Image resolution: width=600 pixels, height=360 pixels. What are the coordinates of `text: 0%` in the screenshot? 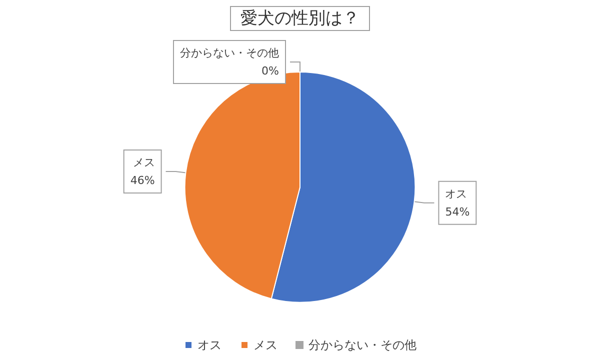 It's located at (270, 71).